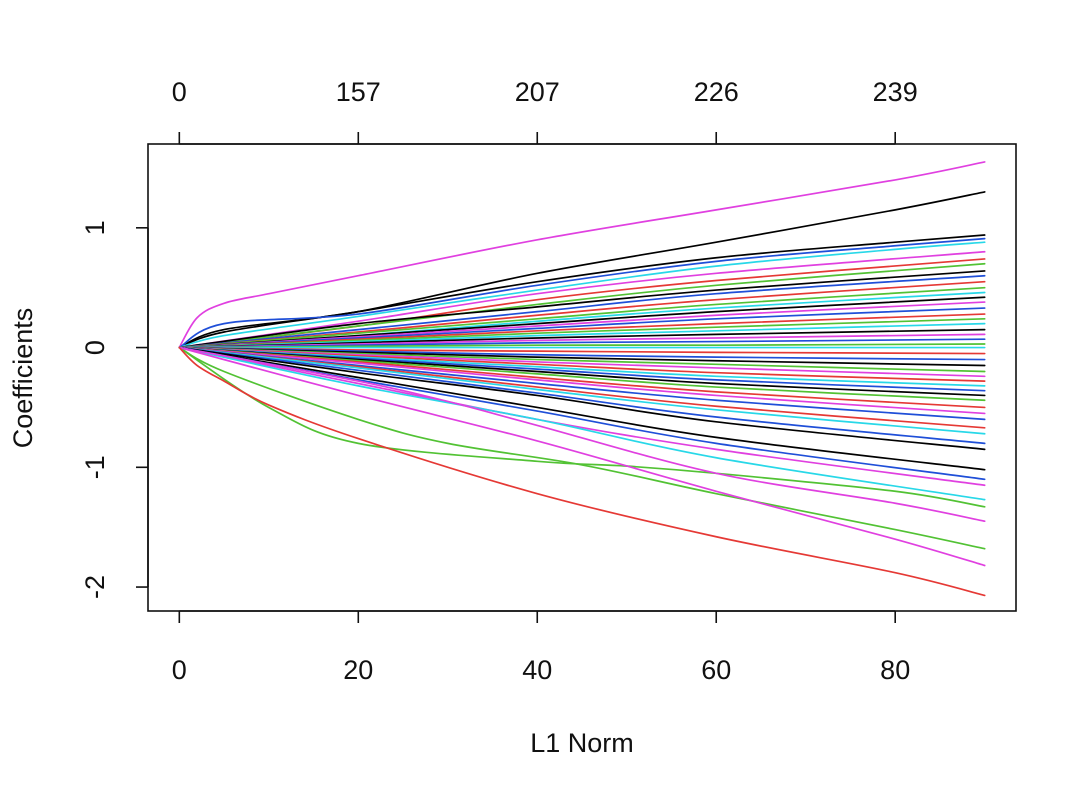  I want to click on top-tick-label: 239, so click(895, 92).